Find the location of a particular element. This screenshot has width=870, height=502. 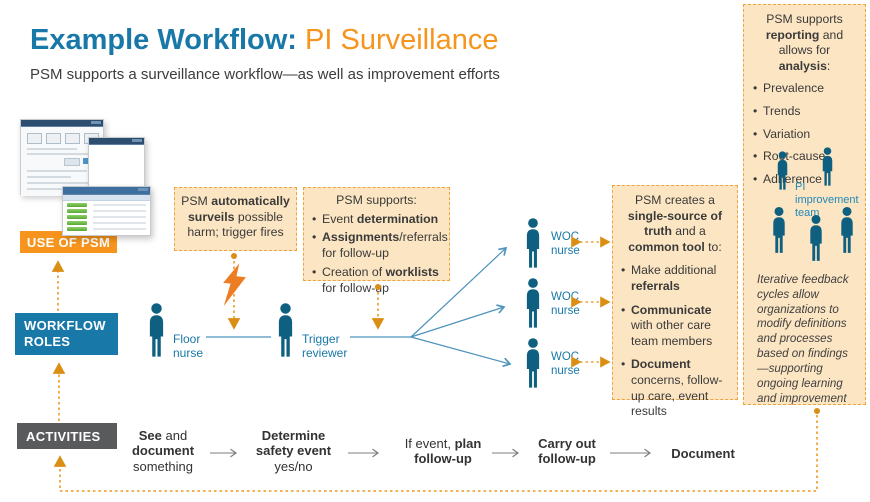

bullet-item: Prevalence is located at coordinates (804, 89).